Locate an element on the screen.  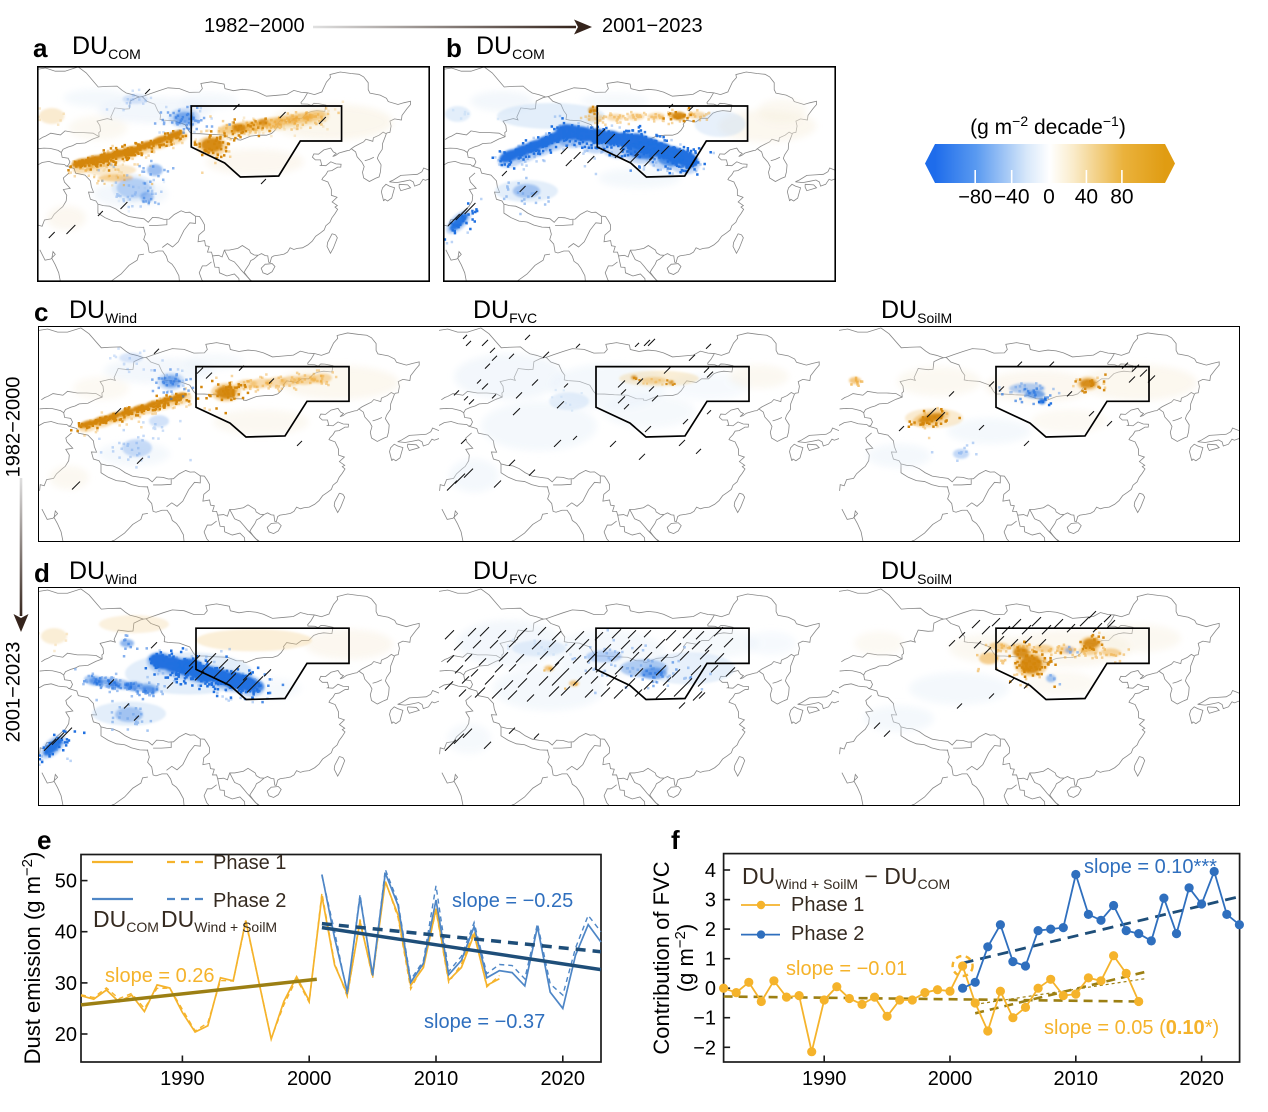
svg-text: 50 is located at coordinates (66, 882).